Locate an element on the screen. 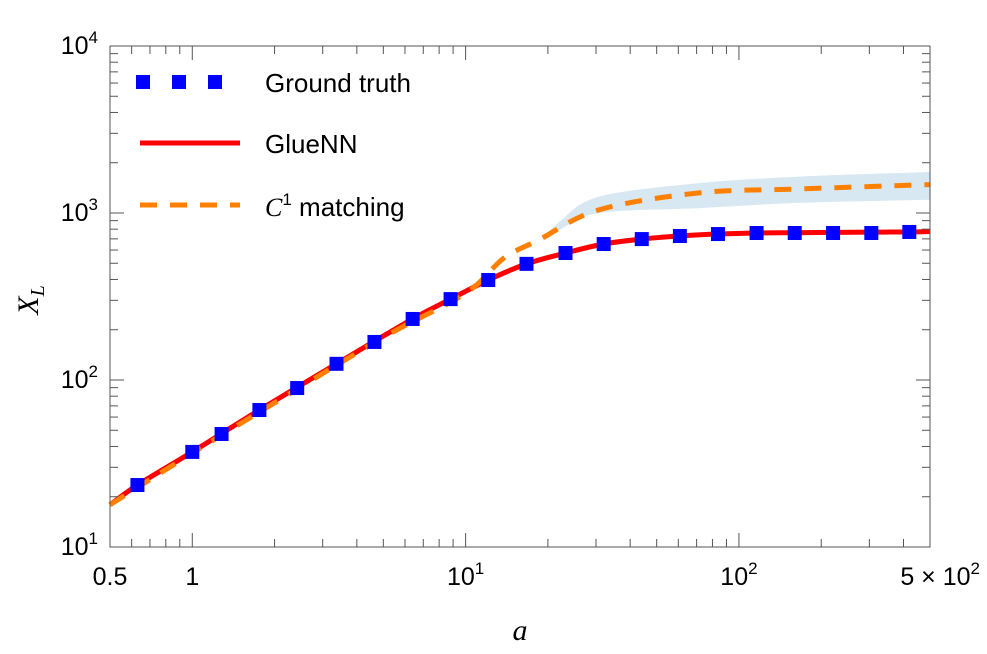 This screenshot has height=654, width=987. x-tick-label: 5 × 10² is located at coordinates (940, 575).